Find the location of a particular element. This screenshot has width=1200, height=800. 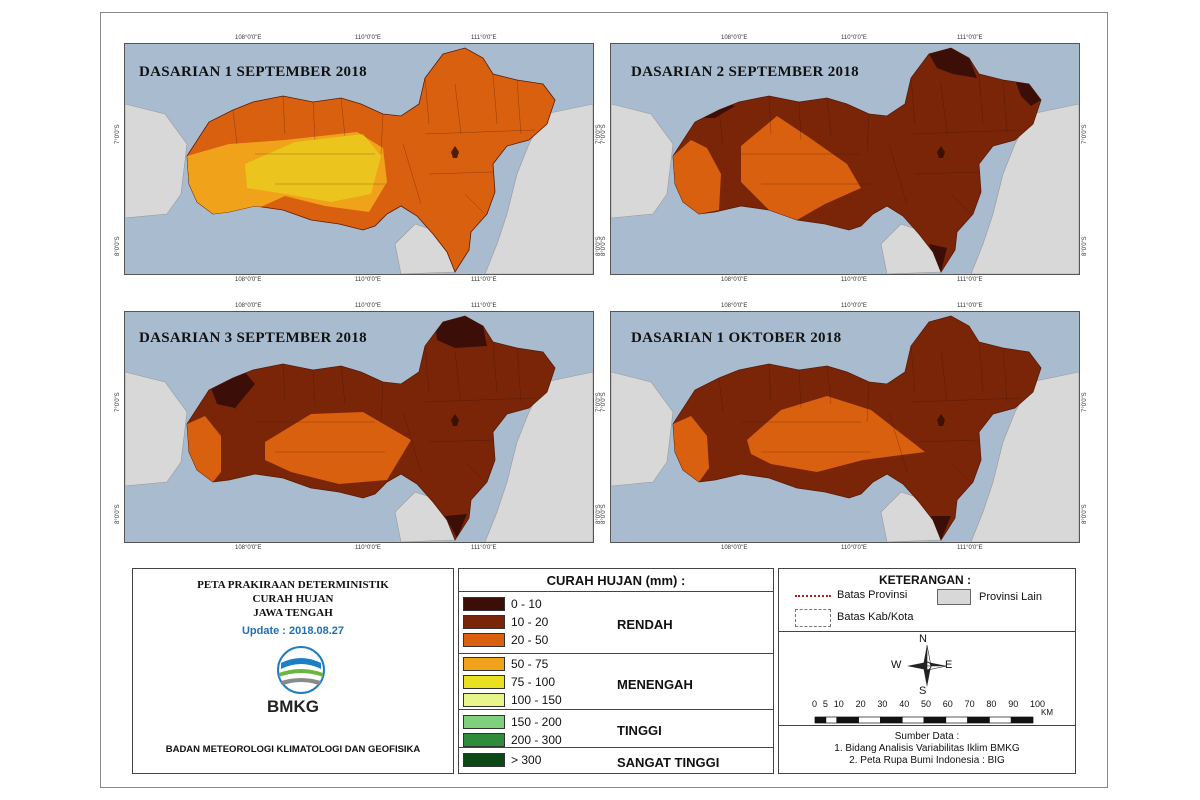

bmkg-logo-text: BMKG is located at coordinates (293, 706).